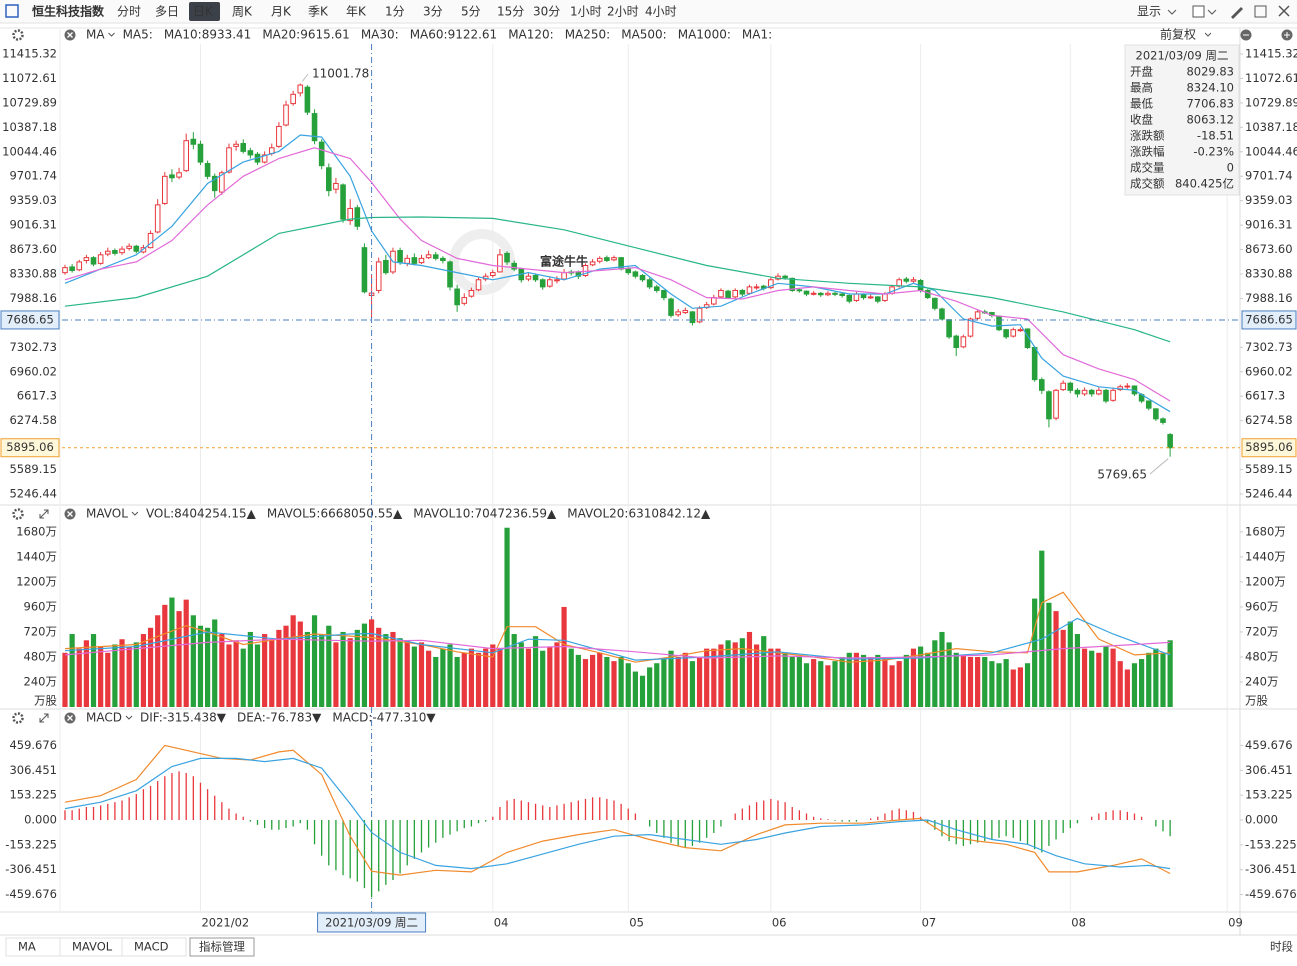  What do you see at coordinates (485, 514) in the screenshot?
I see `legend-item: MAVOL10:7047236.59▲` at bounding box center [485, 514].